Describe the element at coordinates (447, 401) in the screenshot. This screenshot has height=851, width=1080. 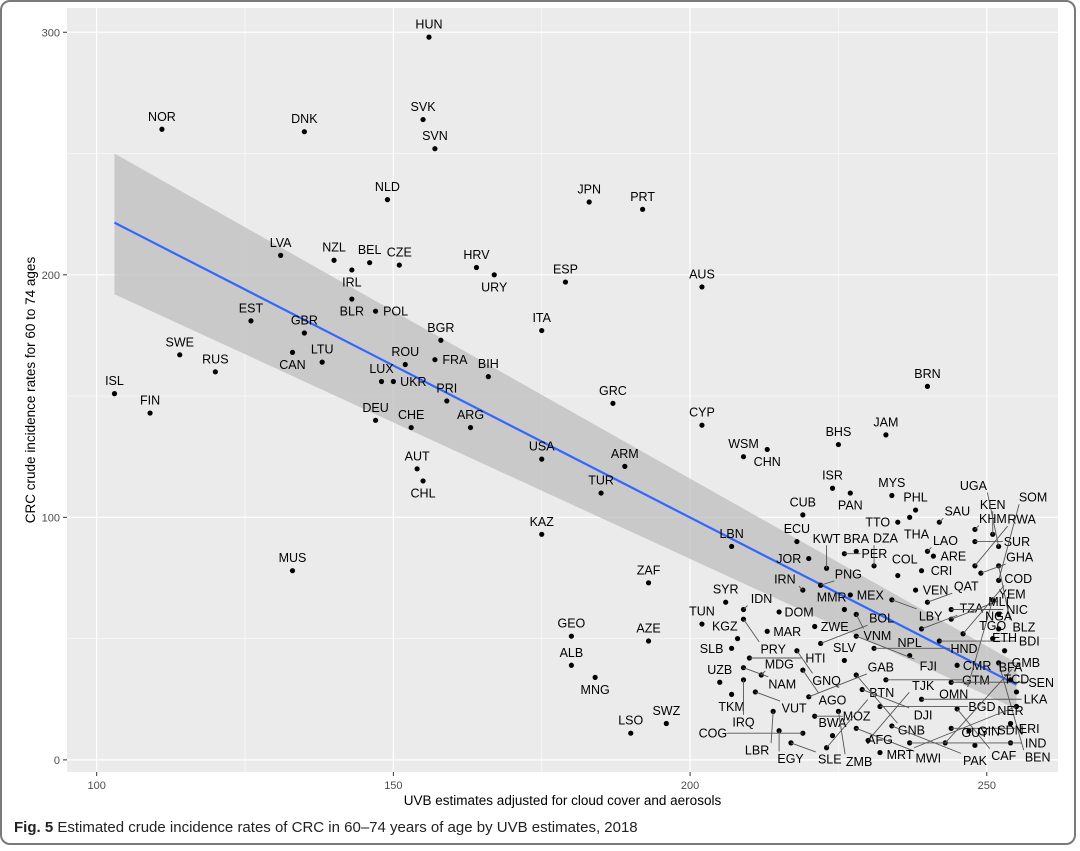
I see `data-point-pri` at that location.